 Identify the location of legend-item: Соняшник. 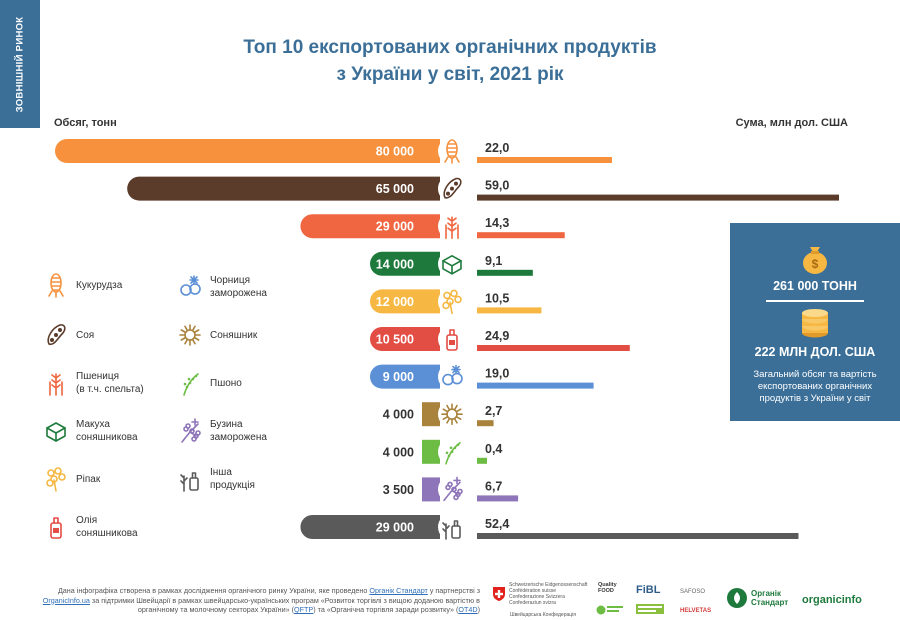
(217, 335).